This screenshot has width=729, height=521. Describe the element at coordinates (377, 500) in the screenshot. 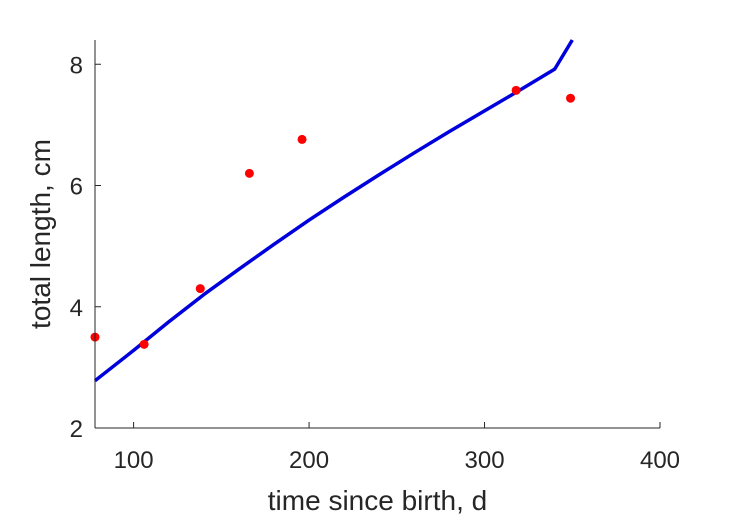

I see `x-axis-label: time since birth, d` at that location.